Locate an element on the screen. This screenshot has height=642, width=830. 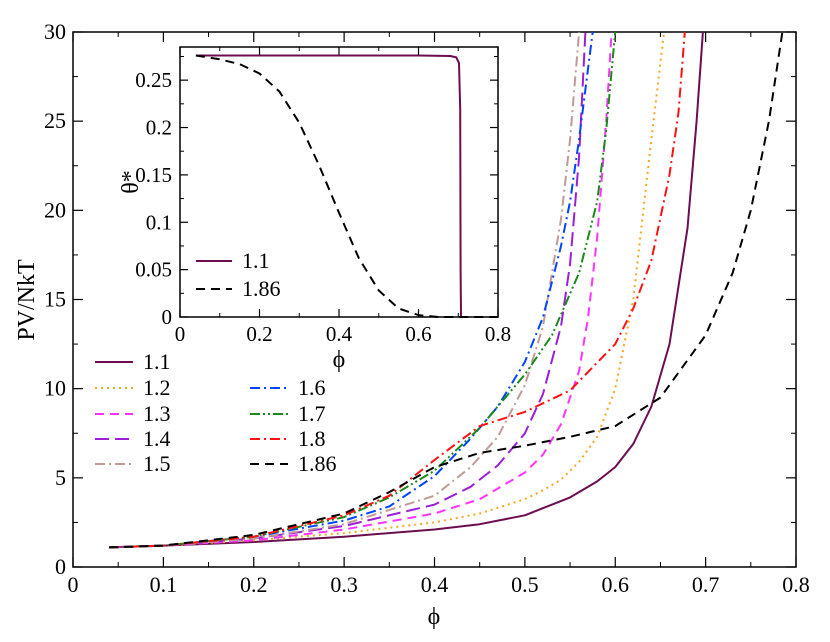
legend-label-1.86: 1.86 is located at coordinates (317, 463).